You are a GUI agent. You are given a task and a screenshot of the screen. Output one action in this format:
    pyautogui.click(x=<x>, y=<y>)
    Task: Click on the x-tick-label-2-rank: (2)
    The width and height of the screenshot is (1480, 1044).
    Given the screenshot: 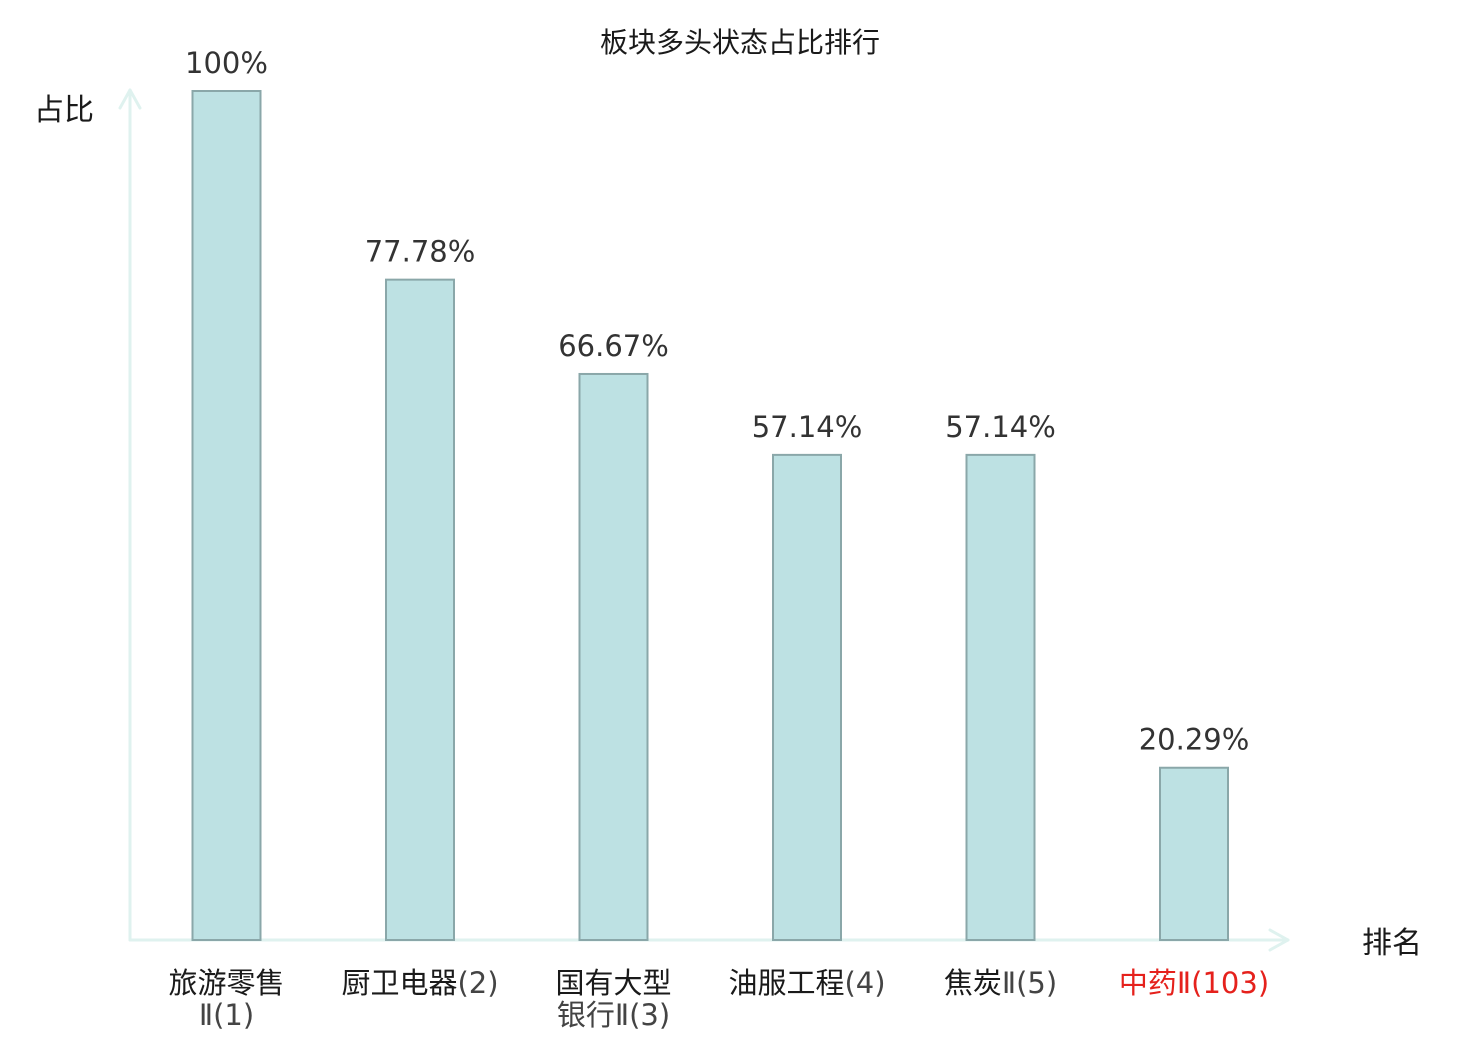 What is the action you would take?
    pyautogui.click(x=477, y=983)
    